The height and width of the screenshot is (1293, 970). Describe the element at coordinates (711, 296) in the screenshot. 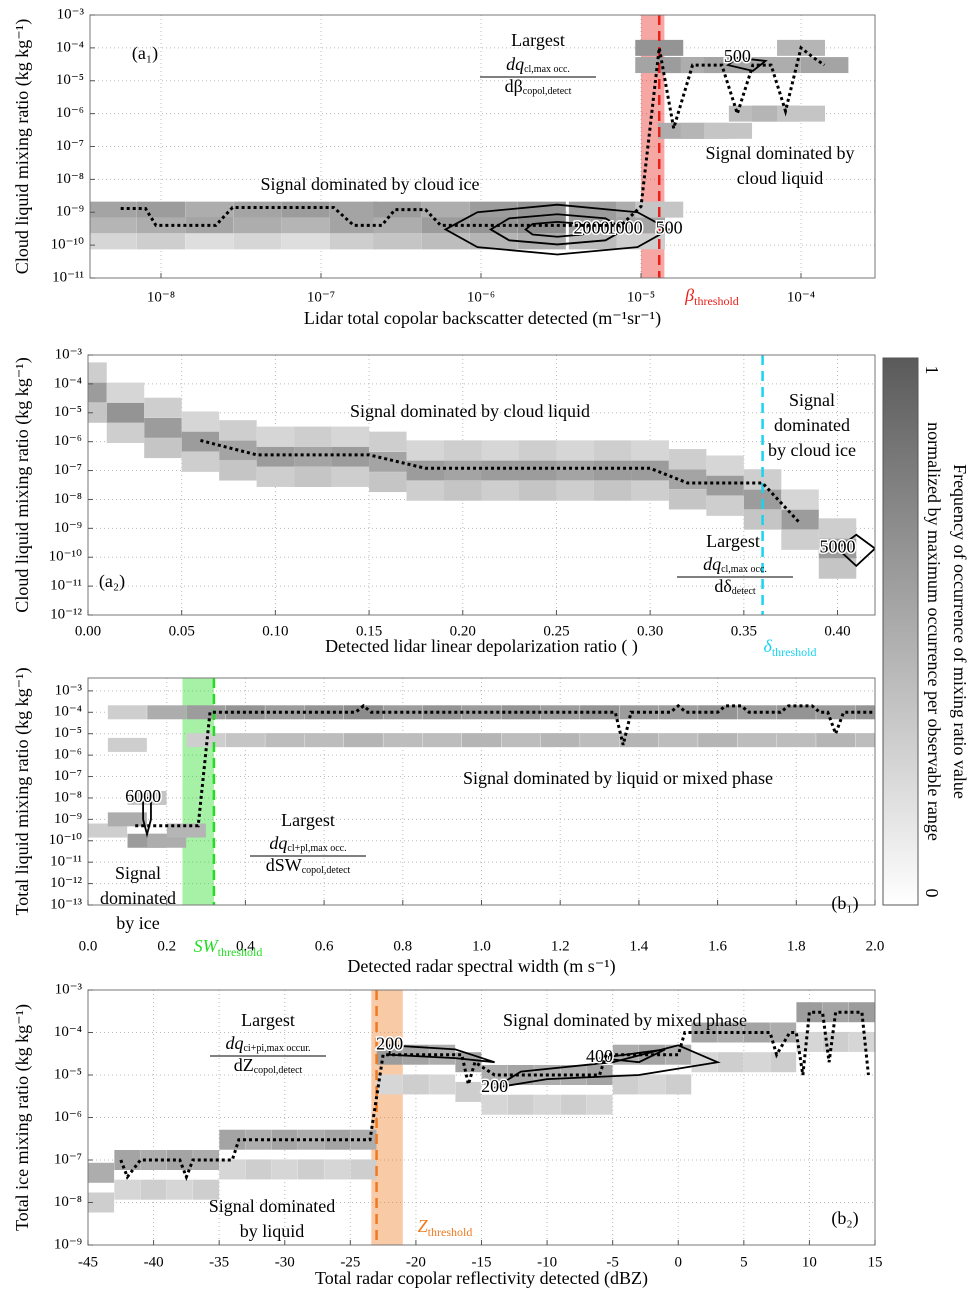

I see `threshold-label: βthreshold` at that location.